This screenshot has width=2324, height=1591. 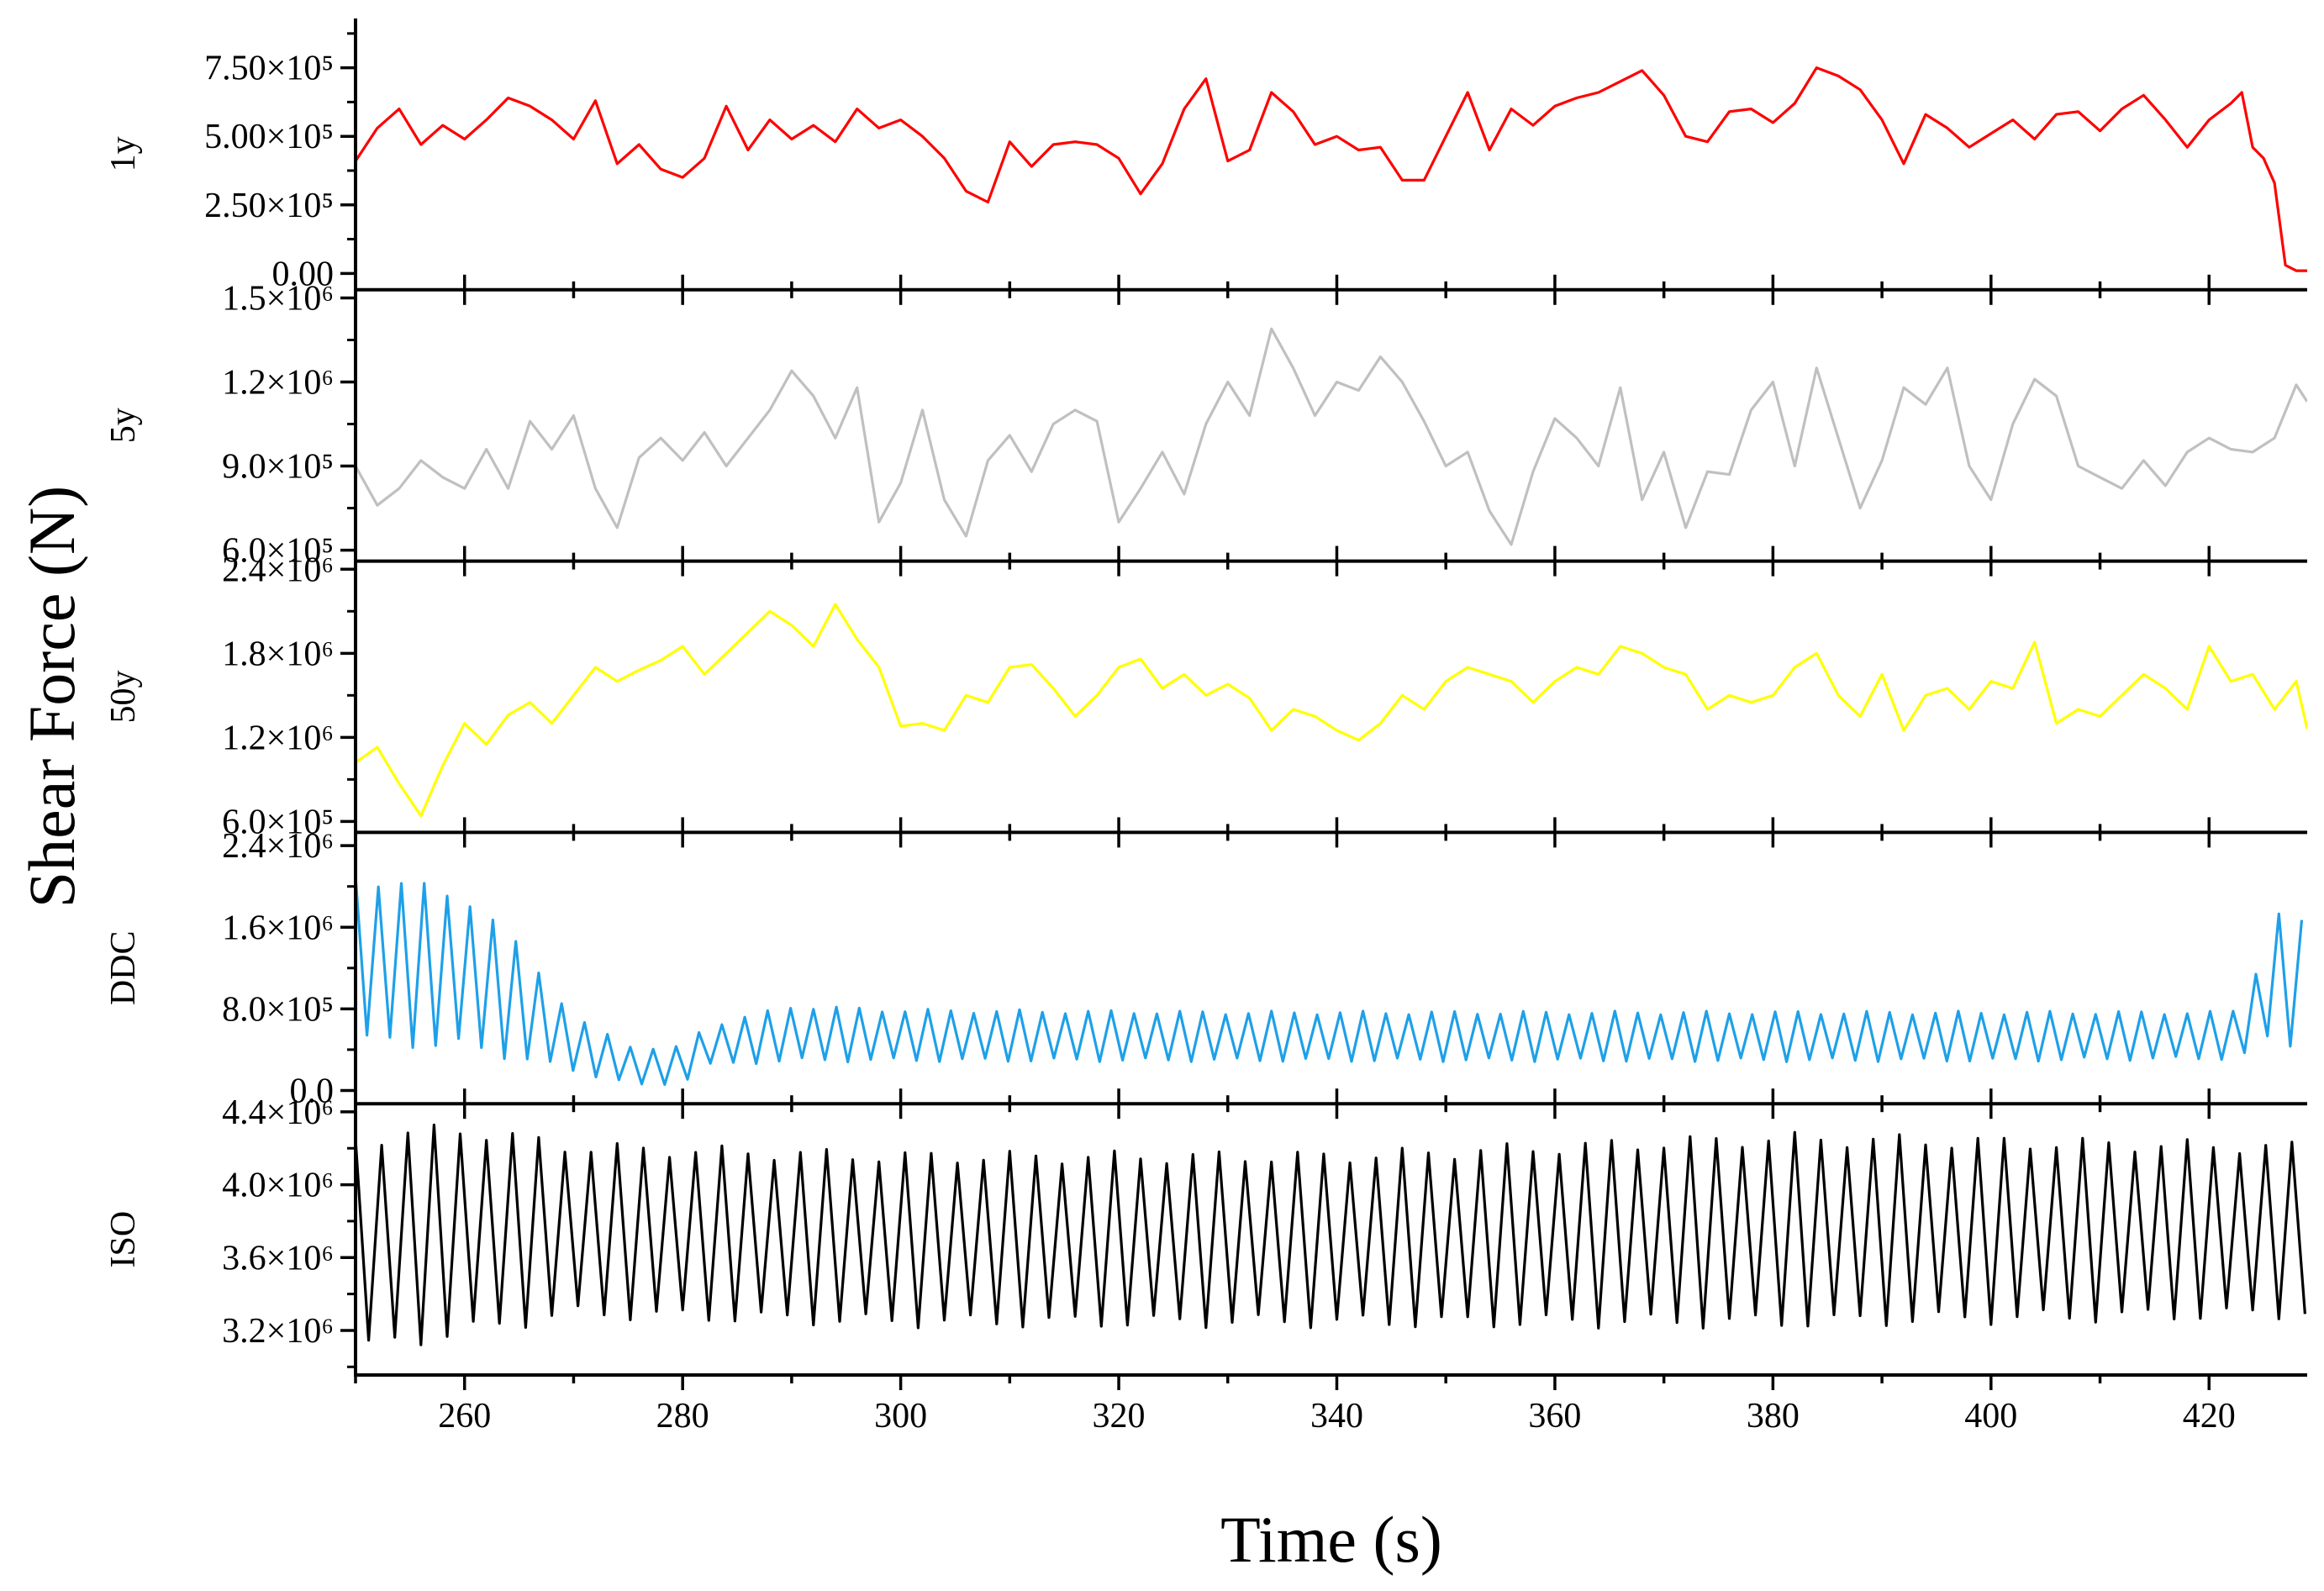 What do you see at coordinates (123, 153) in the screenshot?
I see `panel-label-1y: 1y` at bounding box center [123, 153].